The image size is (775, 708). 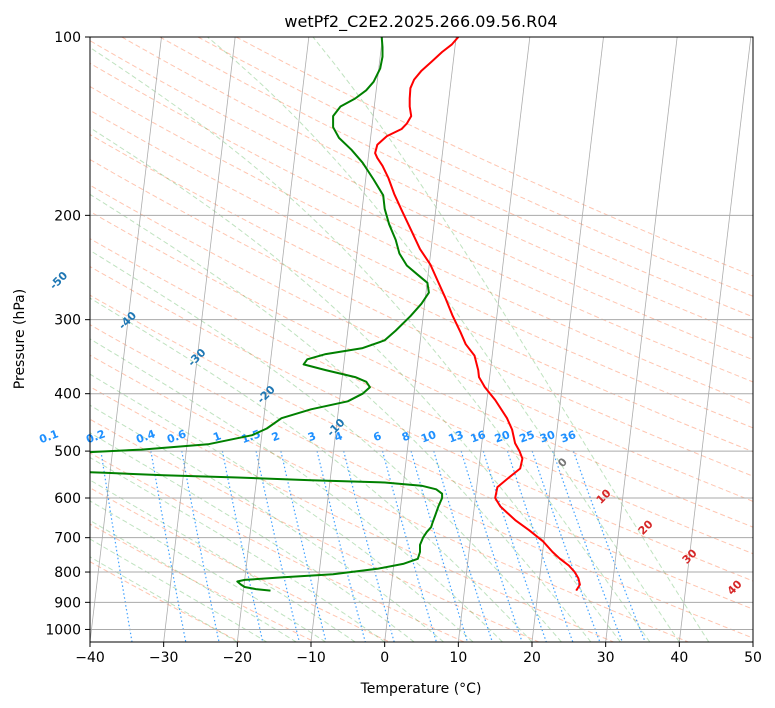 What do you see at coordinates (527, 436) in the screenshot?
I see `mixing-ratio-label: 25` at bounding box center [527, 436].